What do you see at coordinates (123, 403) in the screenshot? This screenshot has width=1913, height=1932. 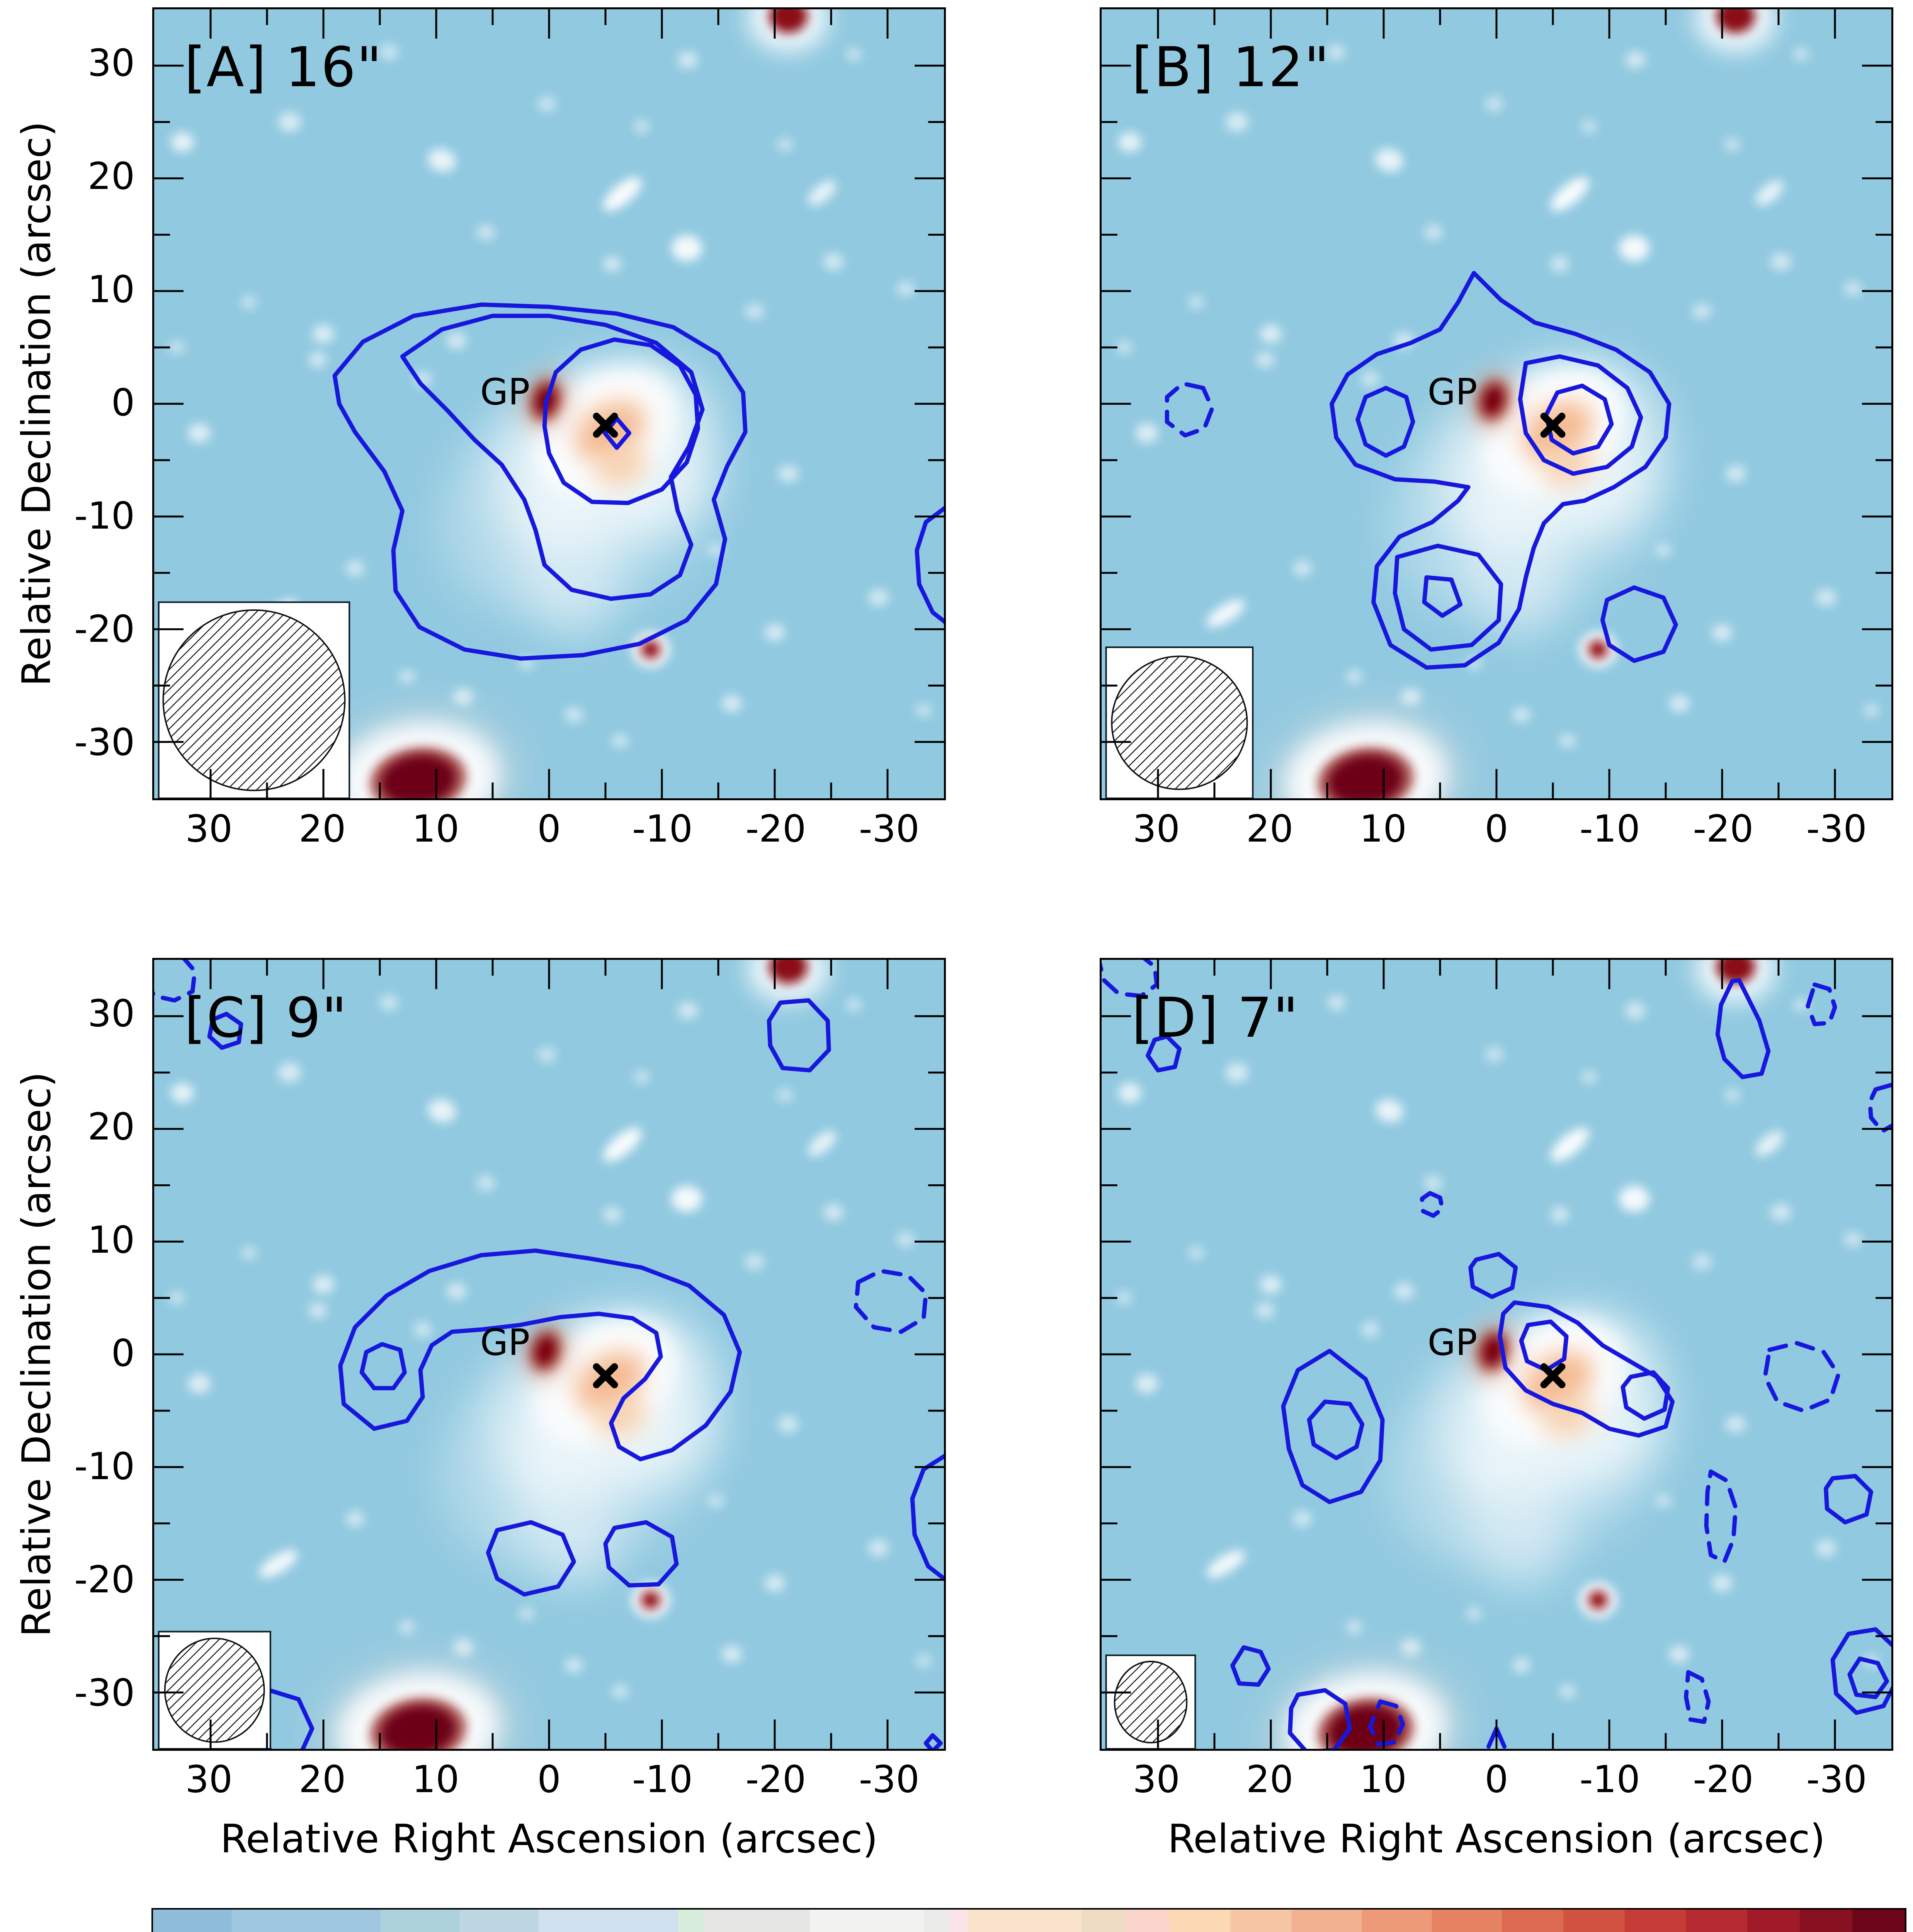 I see `y-tick-label: 0` at bounding box center [123, 403].